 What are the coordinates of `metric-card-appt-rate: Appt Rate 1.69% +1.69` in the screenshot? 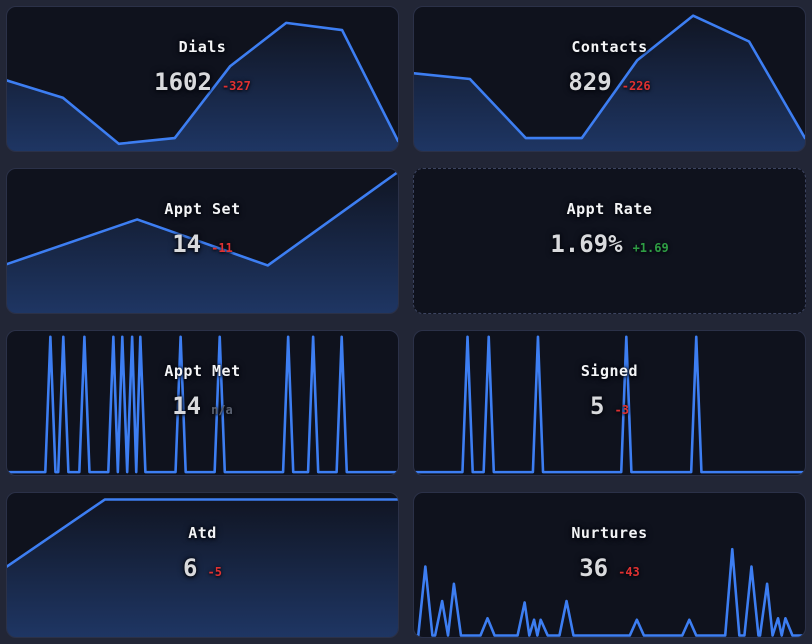 It's located at (609, 241).